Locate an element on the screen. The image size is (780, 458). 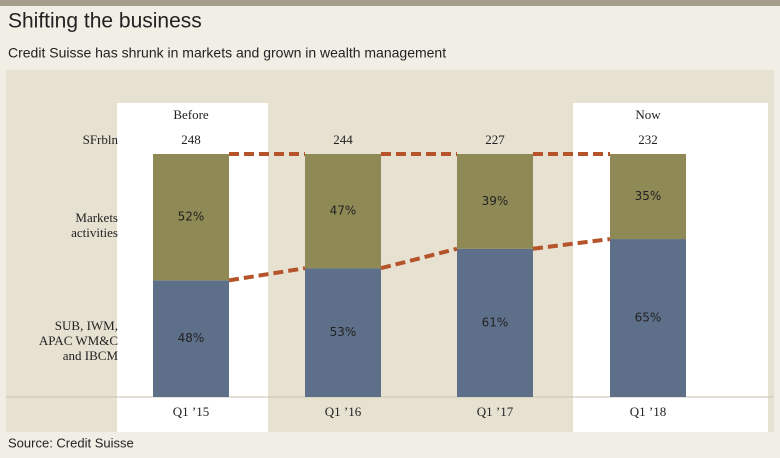
legend-label: Markets activities is located at coordinates (94, 225).